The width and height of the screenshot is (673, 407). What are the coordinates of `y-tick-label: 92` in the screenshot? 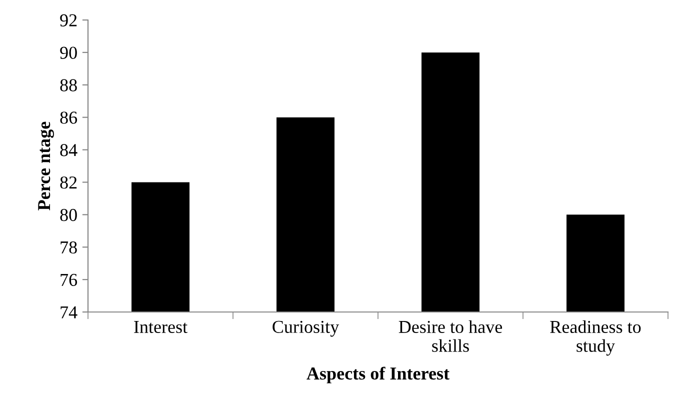 It's located at (68, 20).